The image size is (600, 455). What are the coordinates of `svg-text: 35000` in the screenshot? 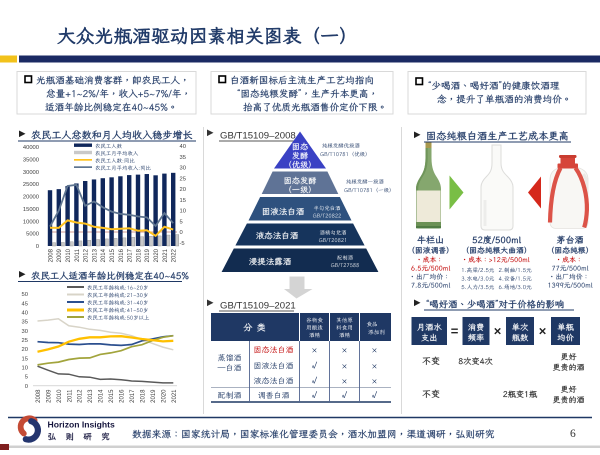 It's located at (31, 160).